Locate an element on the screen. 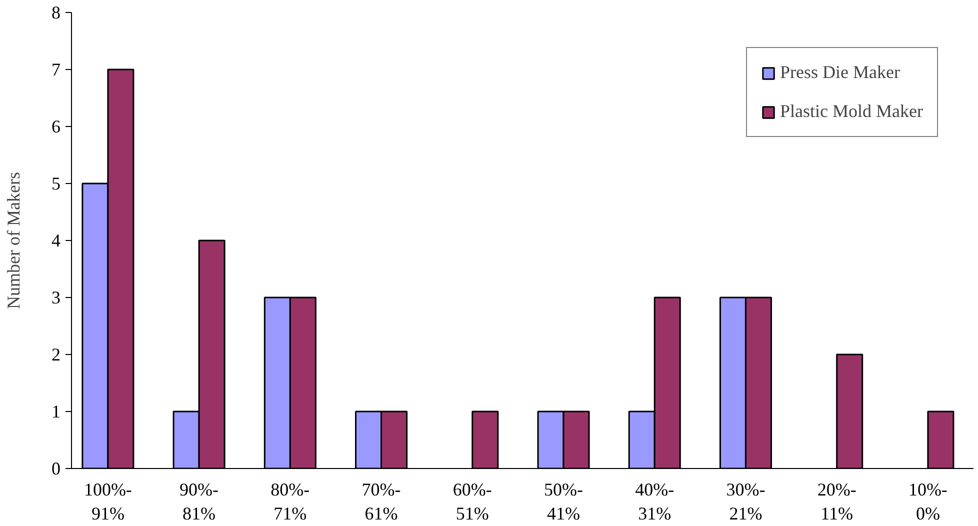  x-tick-label: 60%- 51% is located at coordinates (472, 502).